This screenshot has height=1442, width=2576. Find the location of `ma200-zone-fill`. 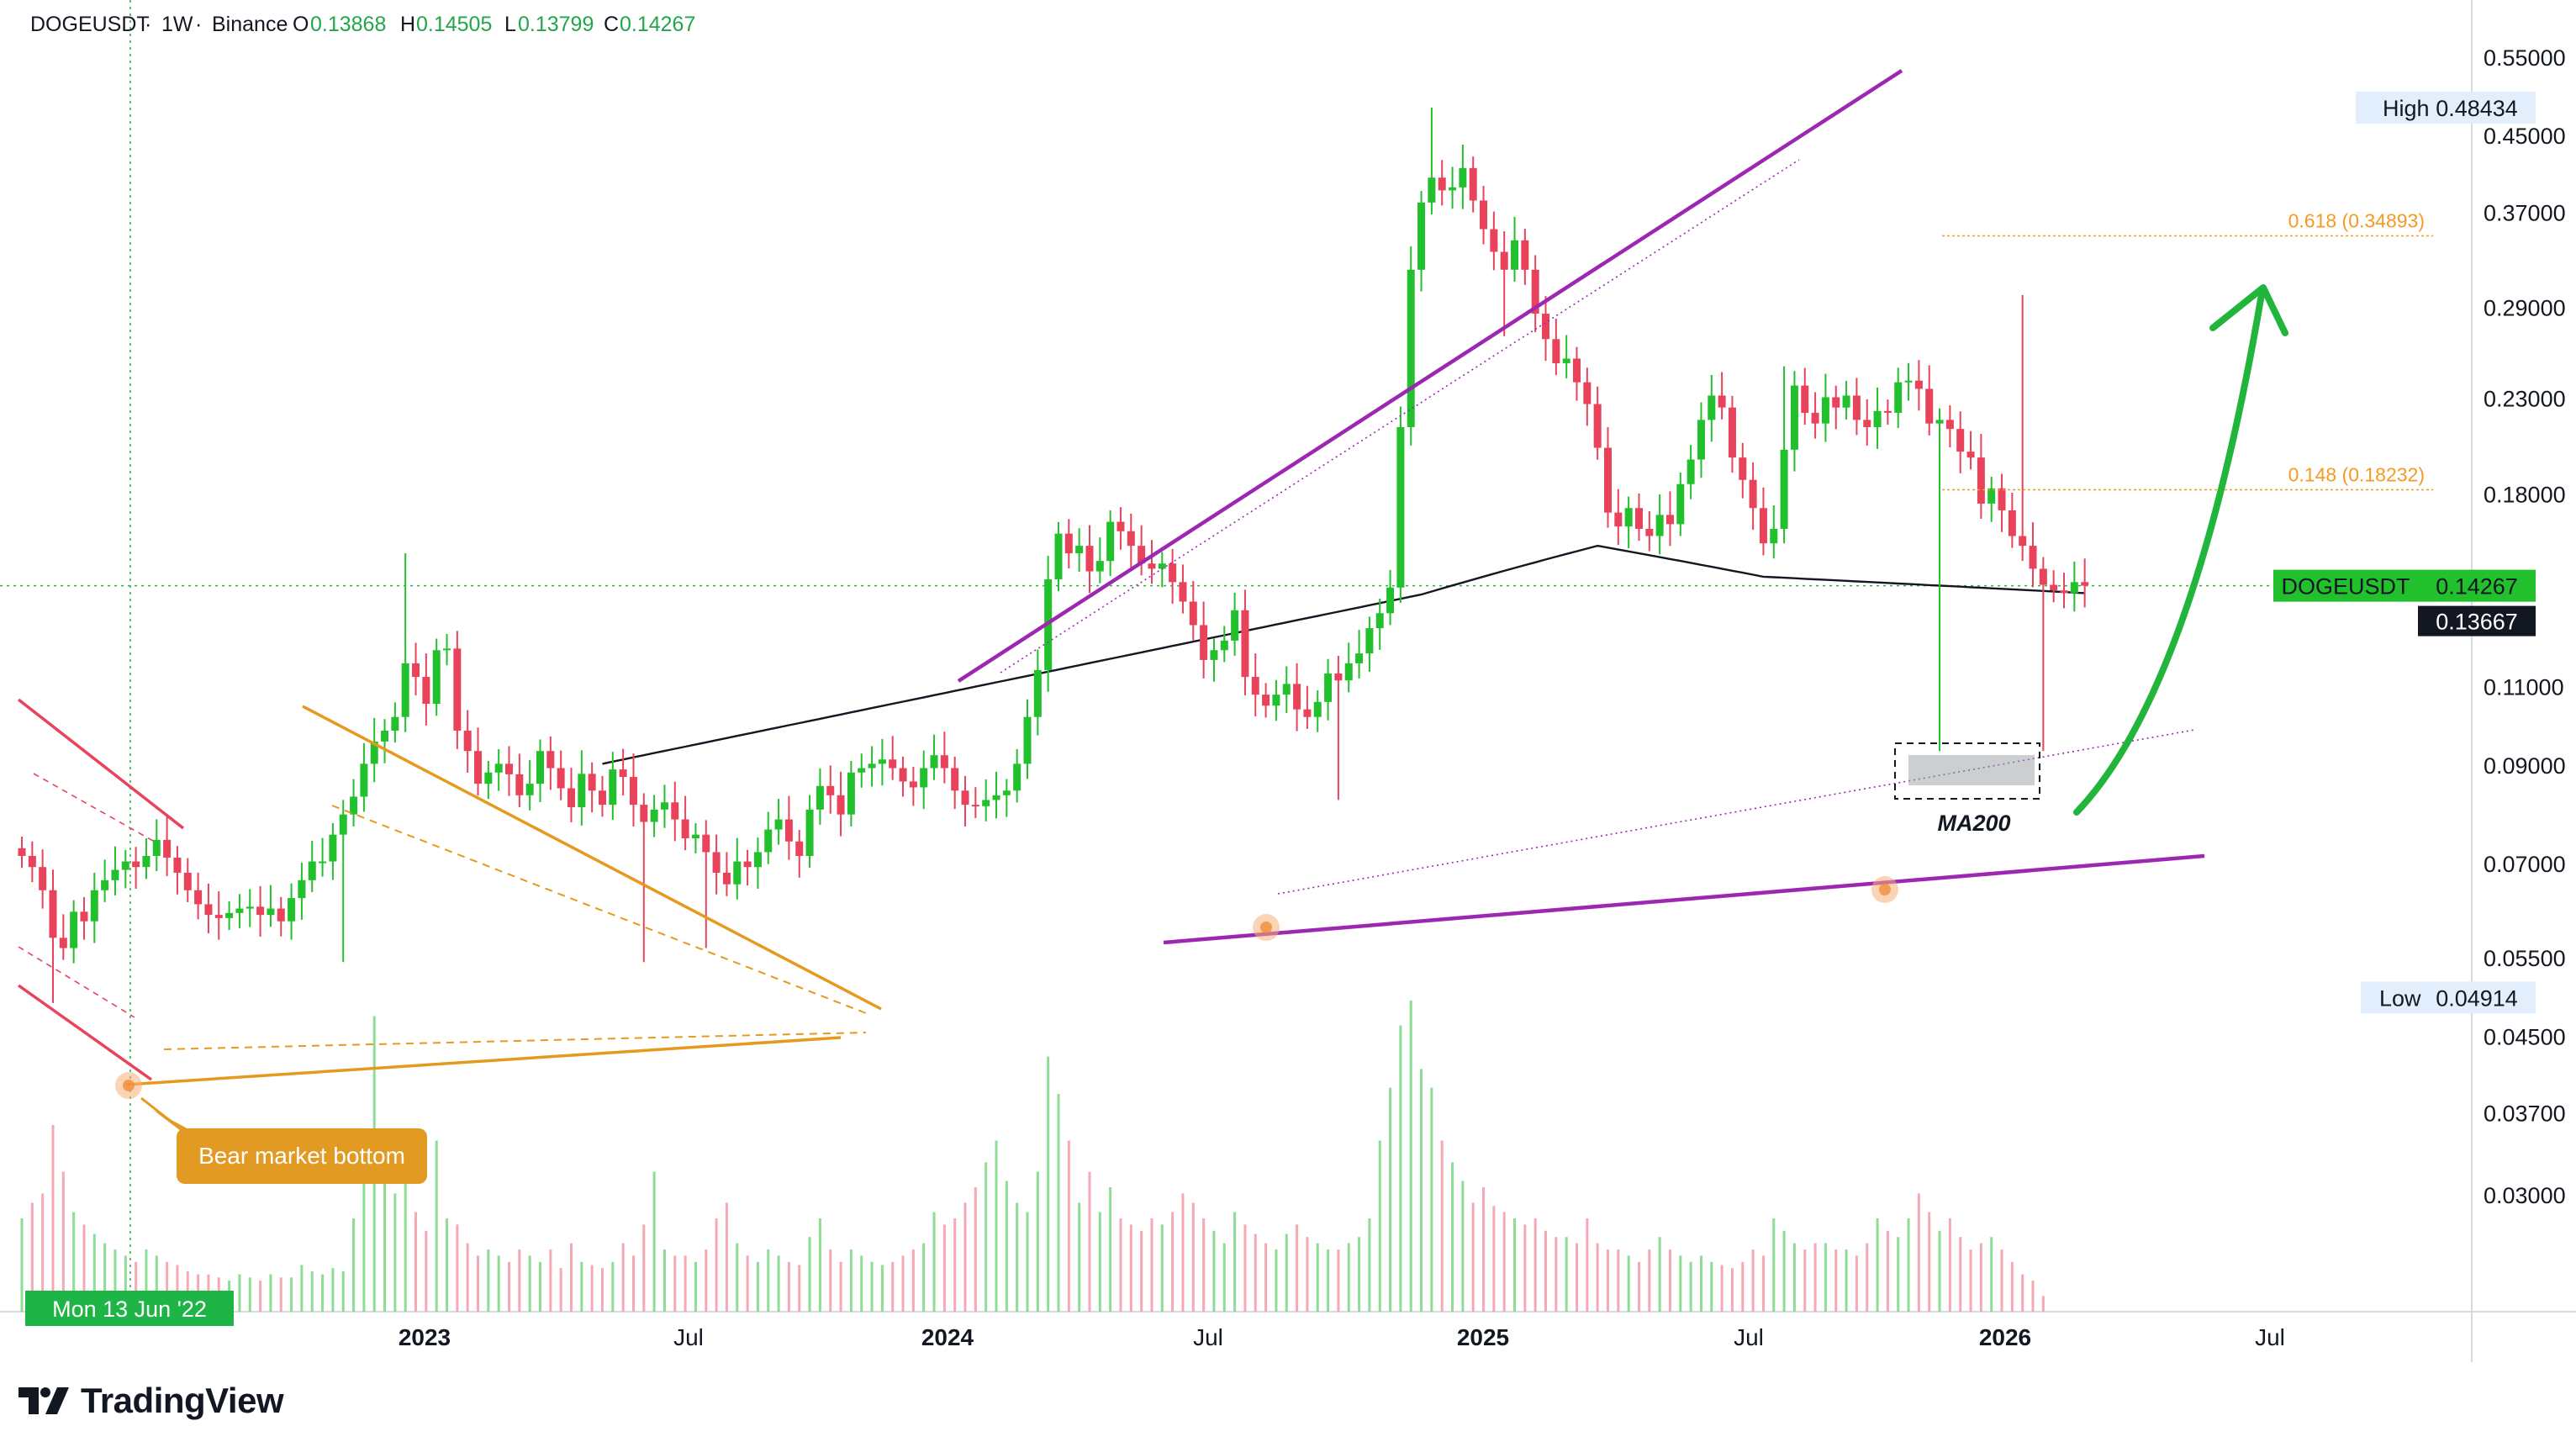

ma200-zone-fill is located at coordinates (1971, 770).